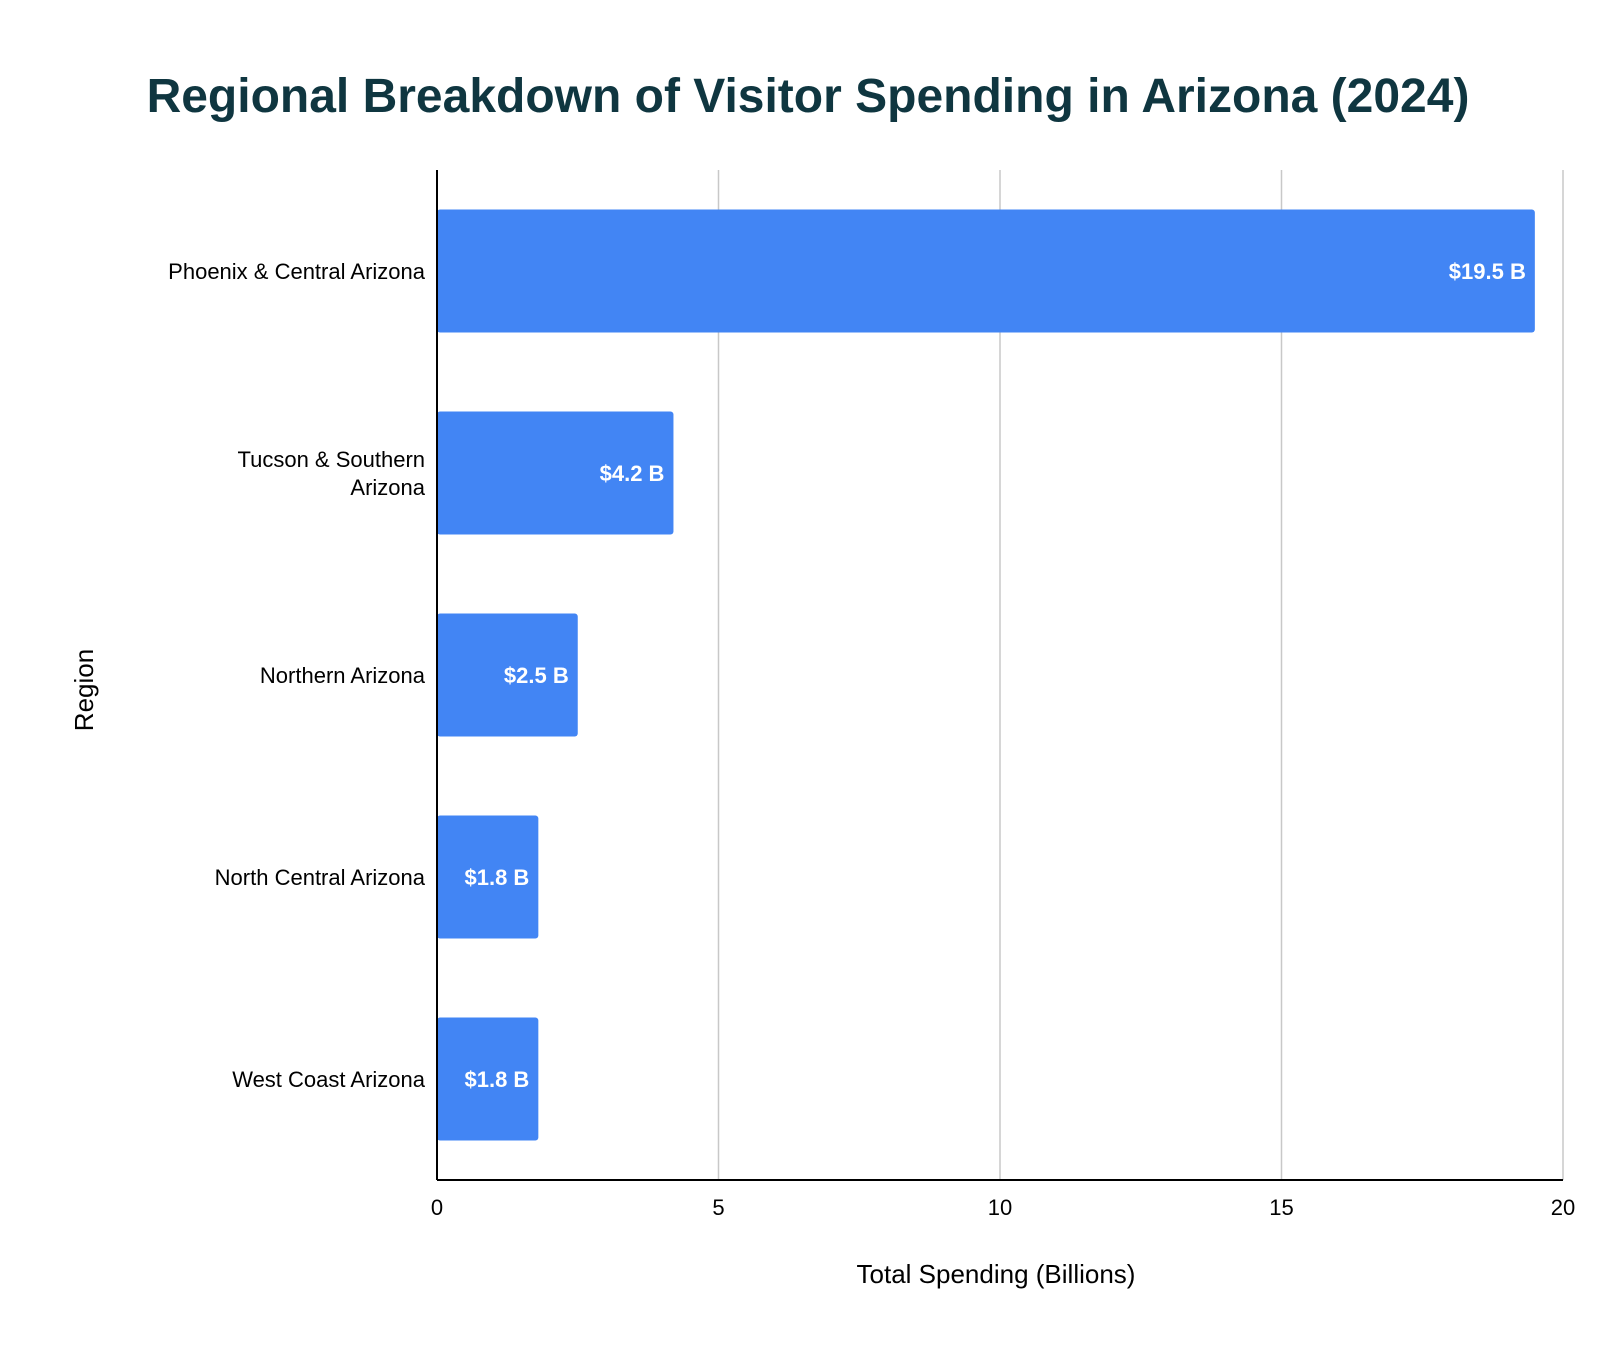 The width and height of the screenshot is (1616, 1353). Describe the element at coordinates (343, 675) in the screenshot. I see `category-label: Northern Arizona` at that location.